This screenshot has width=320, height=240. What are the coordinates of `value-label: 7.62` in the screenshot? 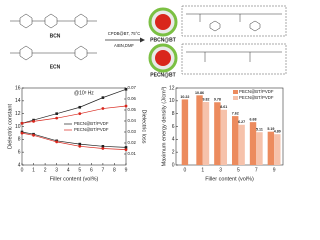 It's located at (235, 114).